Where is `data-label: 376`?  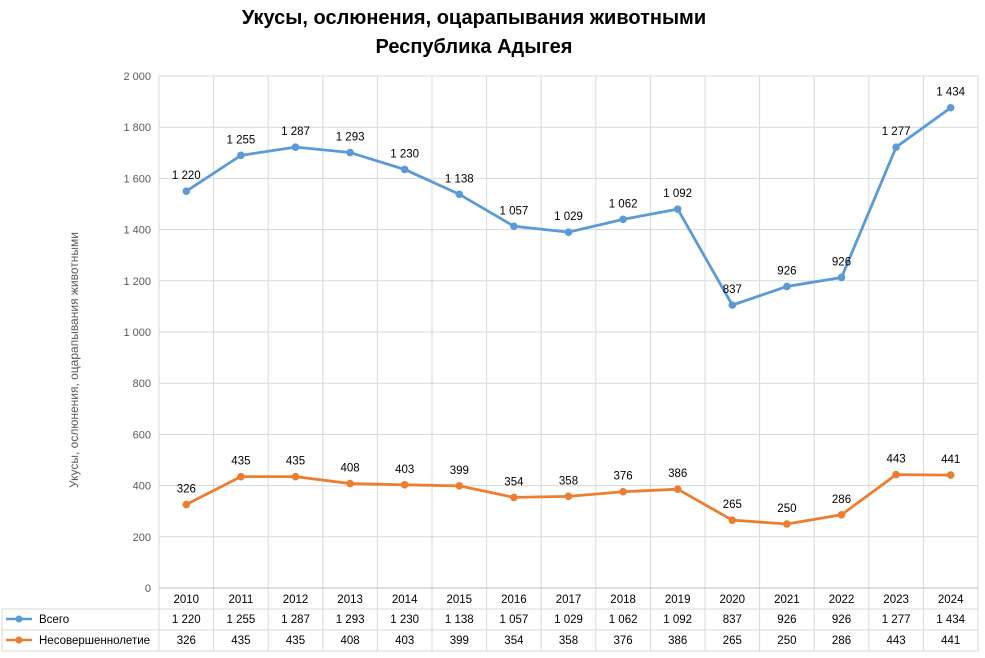 data-label: 376 is located at coordinates (623, 477).